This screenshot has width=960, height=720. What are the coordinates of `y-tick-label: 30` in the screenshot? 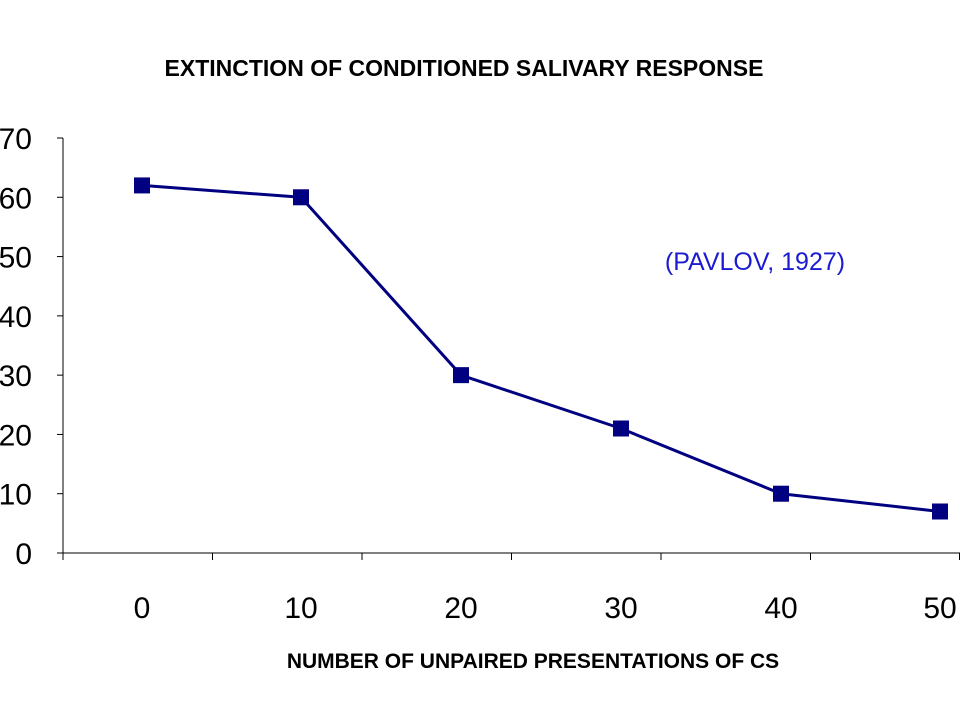 It's located at (16, 376).